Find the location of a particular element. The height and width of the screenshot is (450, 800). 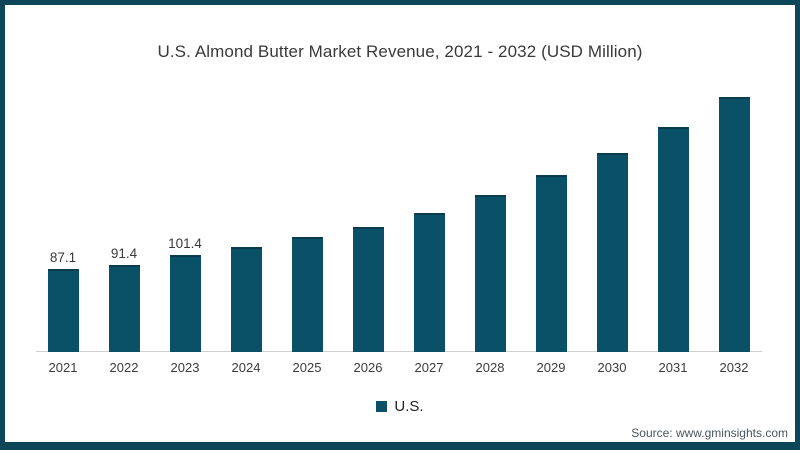

x-tick-2032: 2032 is located at coordinates (734, 367).